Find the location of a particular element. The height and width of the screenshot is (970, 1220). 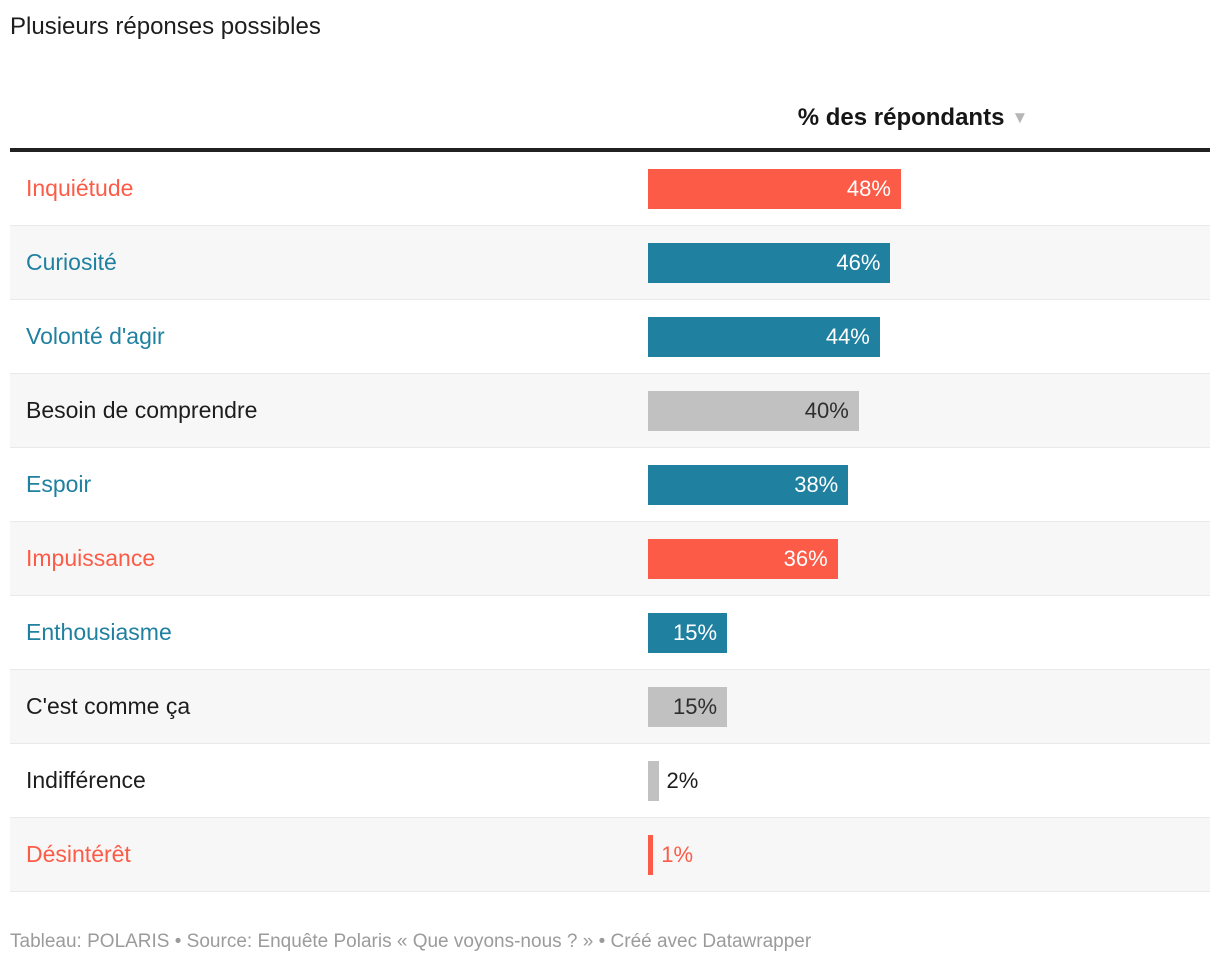

bar-value-label: 1% is located at coordinates (677, 854).